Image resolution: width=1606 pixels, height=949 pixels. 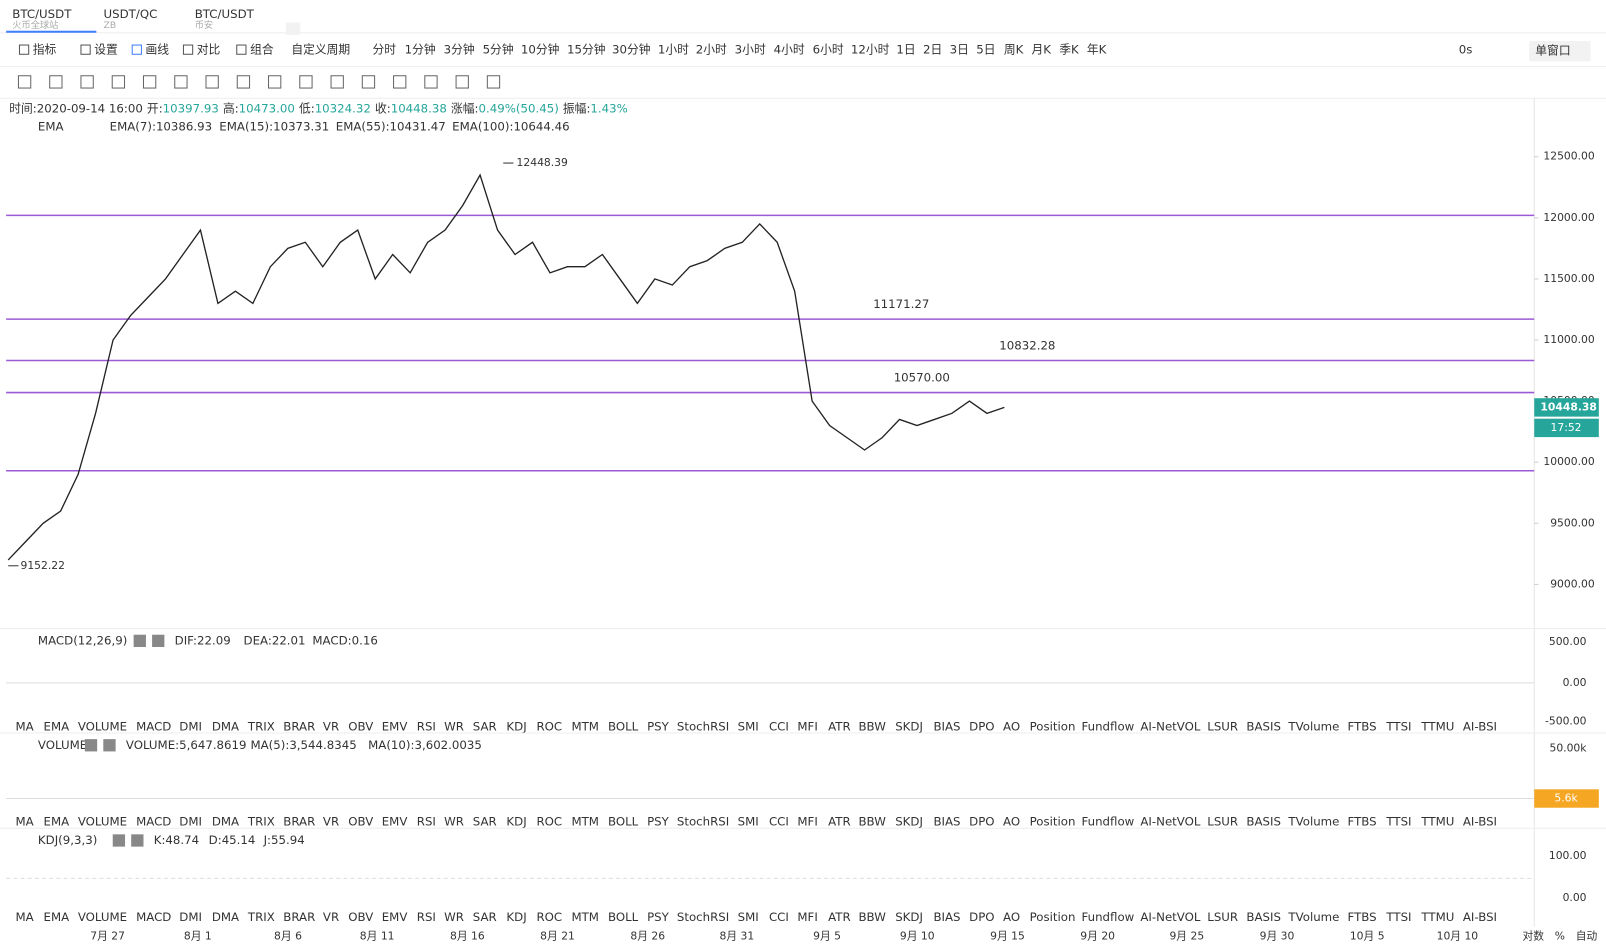 What do you see at coordinates (748, 822) in the screenshot?
I see `indicator-tab: SMI` at bounding box center [748, 822].